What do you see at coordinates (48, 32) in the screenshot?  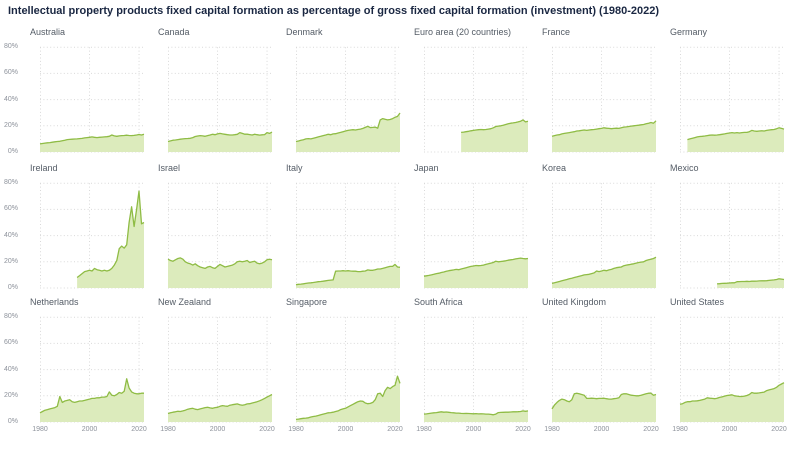 I see `chart-title-australia: Australia` at bounding box center [48, 32].